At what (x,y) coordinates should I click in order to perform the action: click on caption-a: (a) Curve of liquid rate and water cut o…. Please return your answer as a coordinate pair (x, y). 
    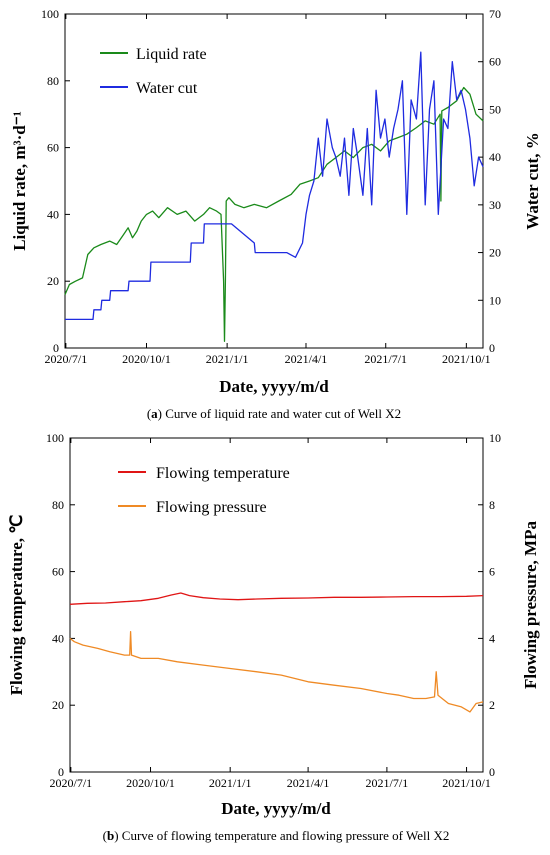
    Looking at the image, I should click on (274, 413).